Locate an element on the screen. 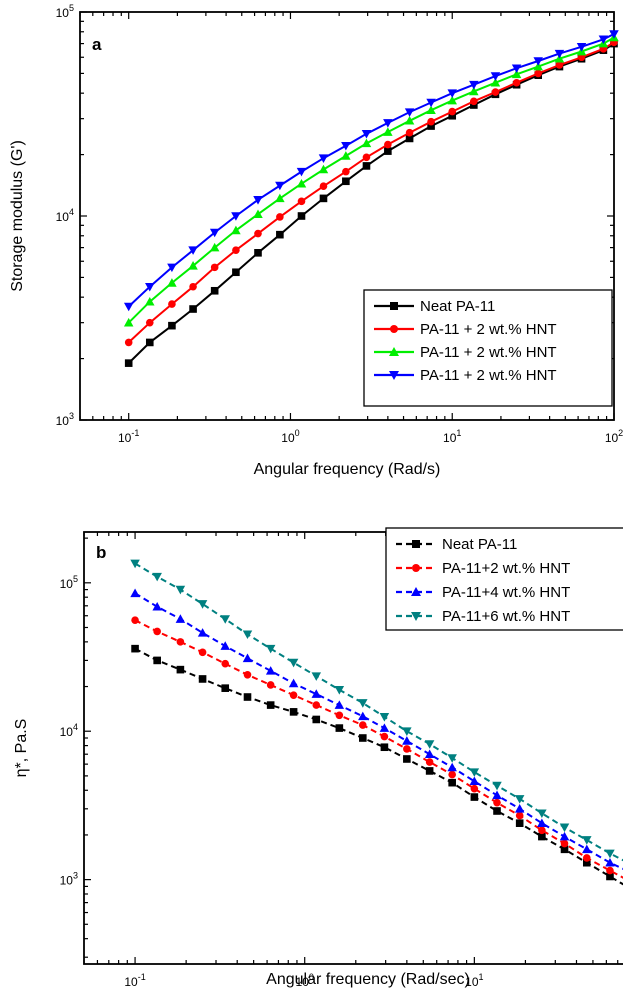  legend-entry-label: PA-11+2 wt.% HNT is located at coordinates (506, 568).